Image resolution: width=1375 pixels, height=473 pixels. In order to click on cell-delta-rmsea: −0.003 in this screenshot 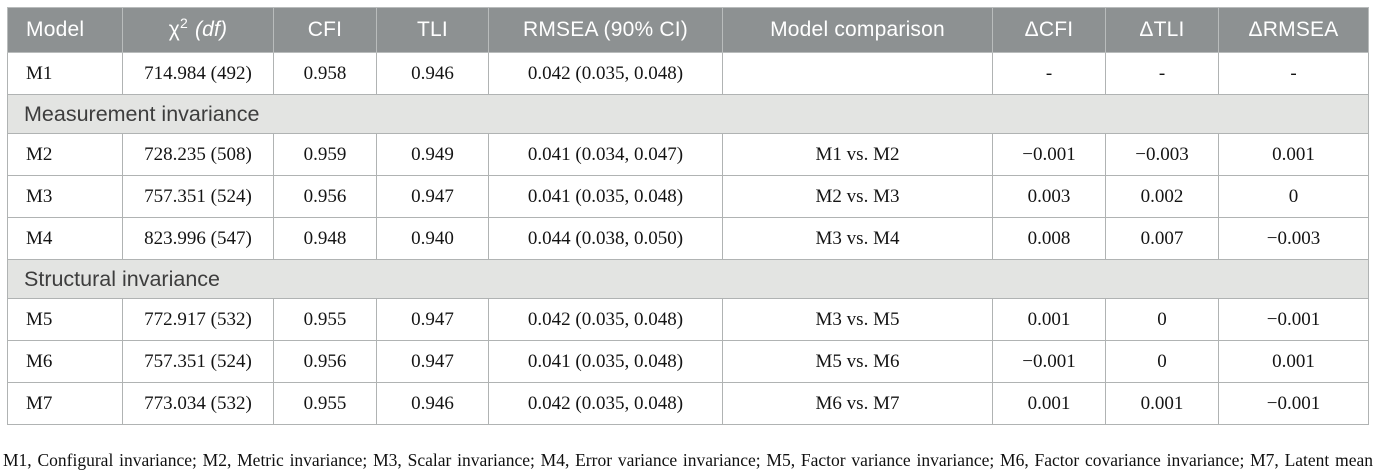, I will do `click(1293, 238)`.